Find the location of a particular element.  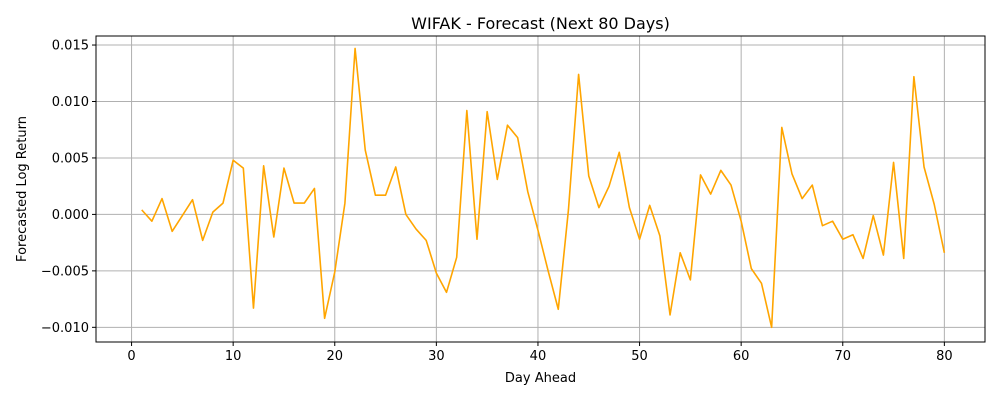

y-tick-label: 0.015 is located at coordinates (70, 46).